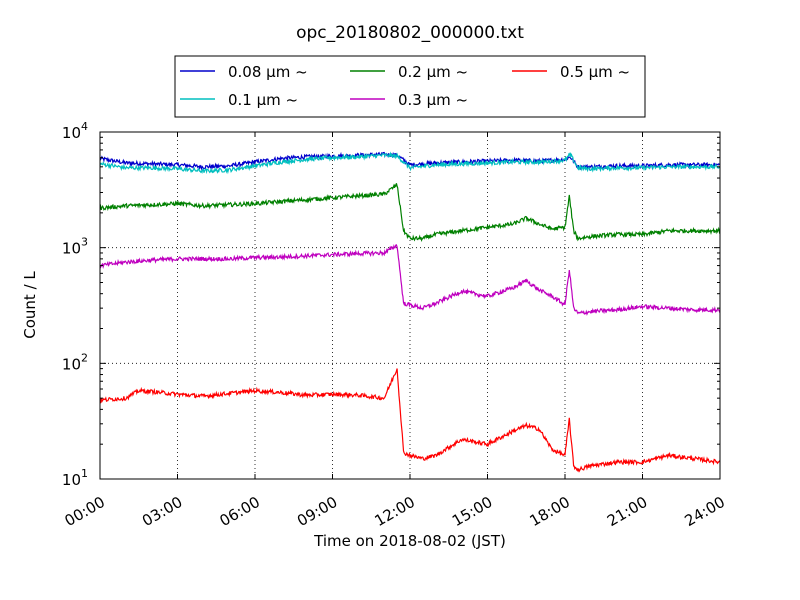  I want to click on legend-box, so click(410, 86).